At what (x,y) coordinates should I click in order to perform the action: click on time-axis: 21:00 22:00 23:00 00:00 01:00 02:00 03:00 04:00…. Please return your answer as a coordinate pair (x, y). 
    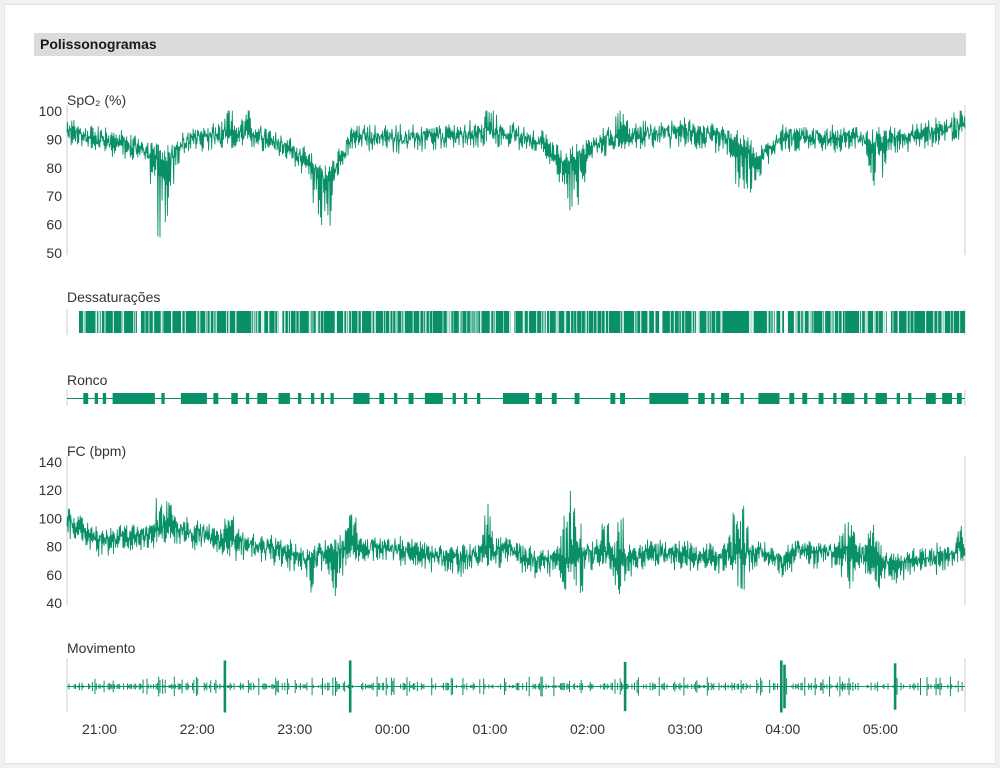
    Looking at the image, I should click on (490, 729).